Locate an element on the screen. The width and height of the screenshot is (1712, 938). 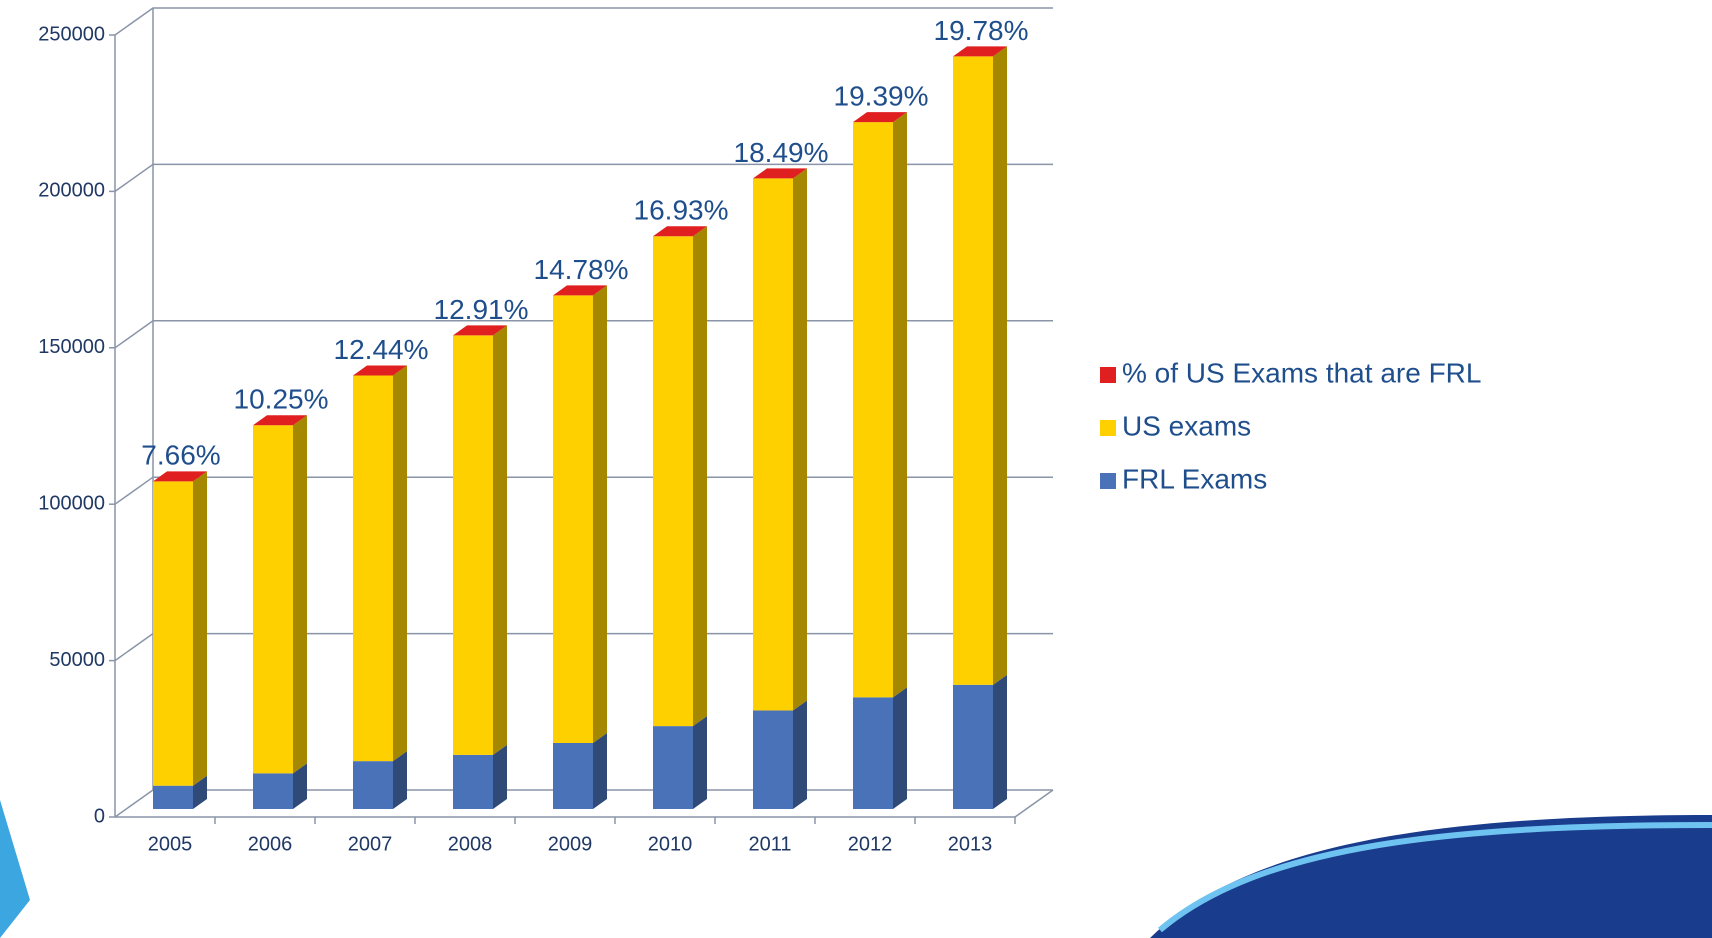
data-label: 19.78% is located at coordinates (981, 30).